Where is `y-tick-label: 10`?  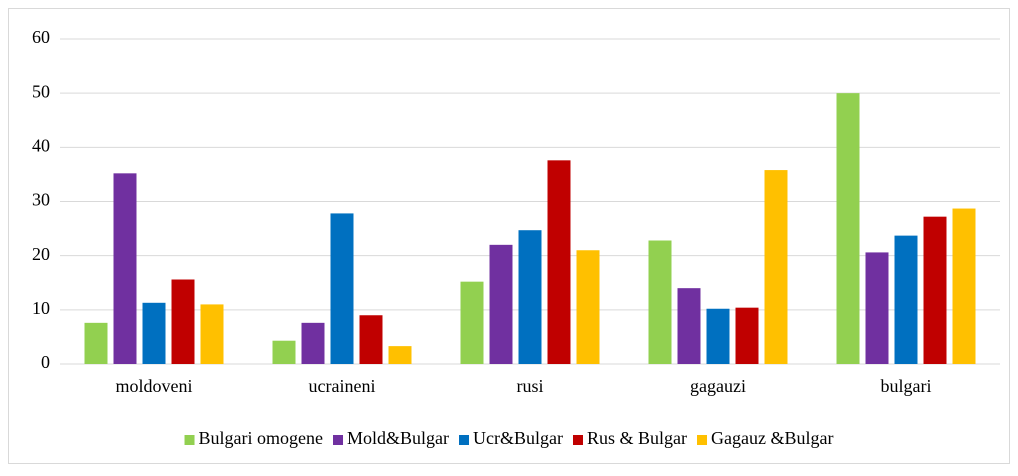 y-tick-label: 10 is located at coordinates (41, 308).